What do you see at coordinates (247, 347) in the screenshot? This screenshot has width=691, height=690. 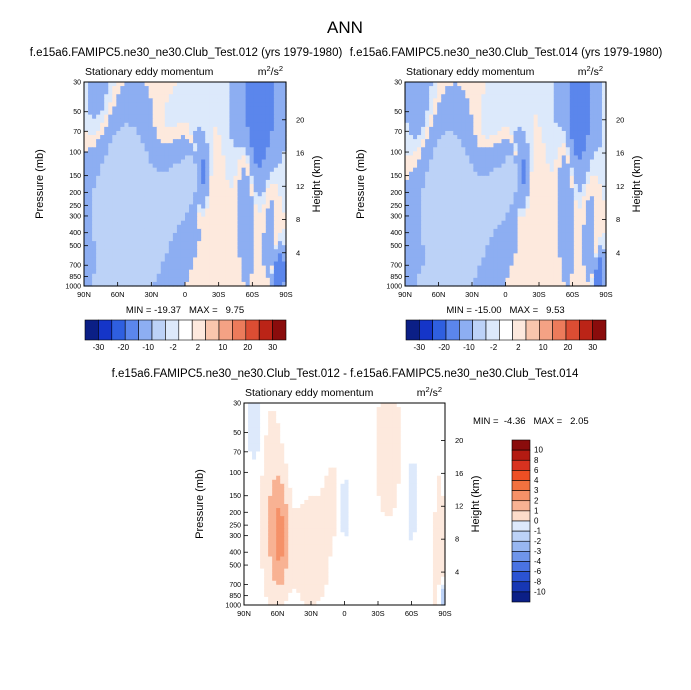 I see `colorbar-label: 20` at bounding box center [247, 347].